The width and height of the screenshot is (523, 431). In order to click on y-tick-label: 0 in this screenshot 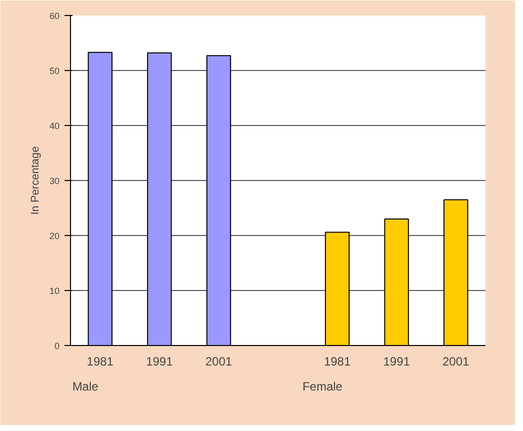, I will do `click(57, 346)`.